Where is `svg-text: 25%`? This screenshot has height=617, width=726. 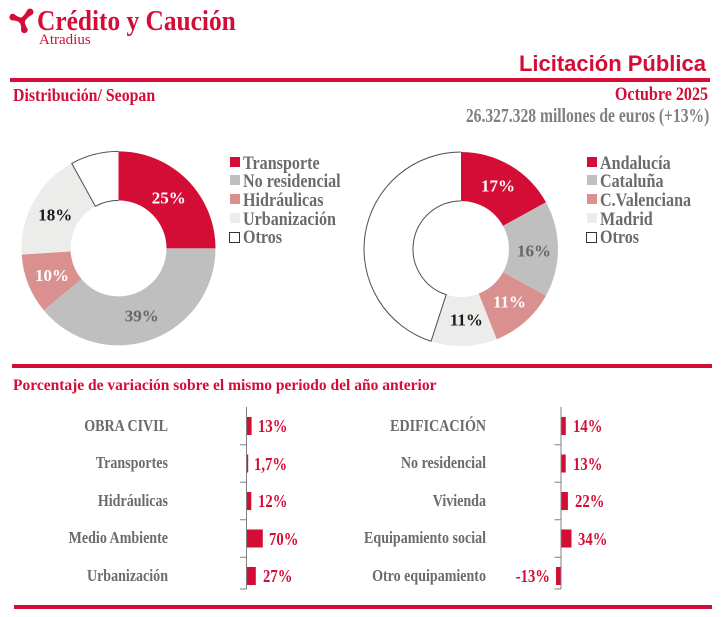 svg-text: 25% is located at coordinates (169, 197).